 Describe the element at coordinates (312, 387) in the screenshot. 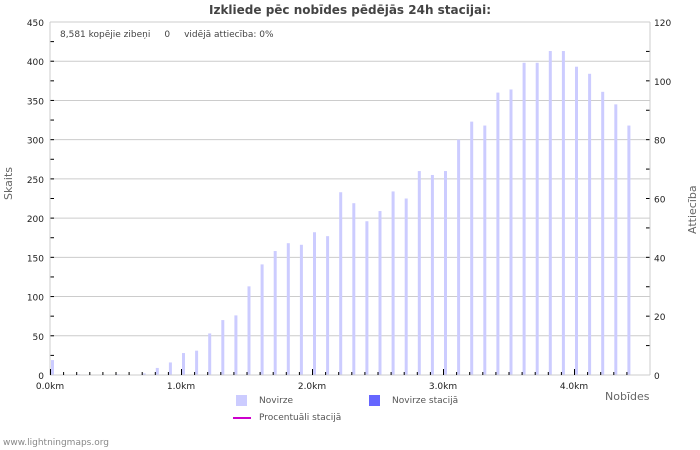

I see `svg-text: 2.0km` at that location.